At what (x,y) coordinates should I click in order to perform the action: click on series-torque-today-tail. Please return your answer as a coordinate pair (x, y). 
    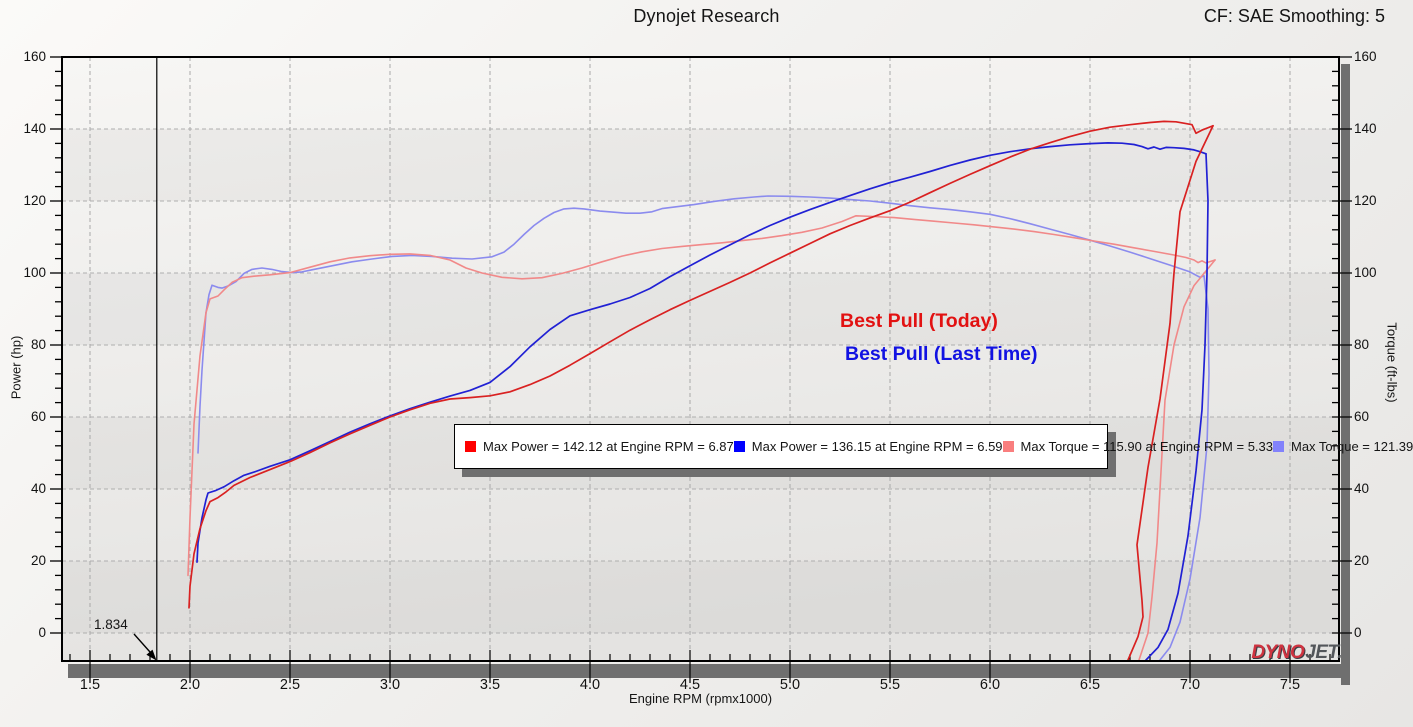
    Looking at the image, I should click on (1177, 460).